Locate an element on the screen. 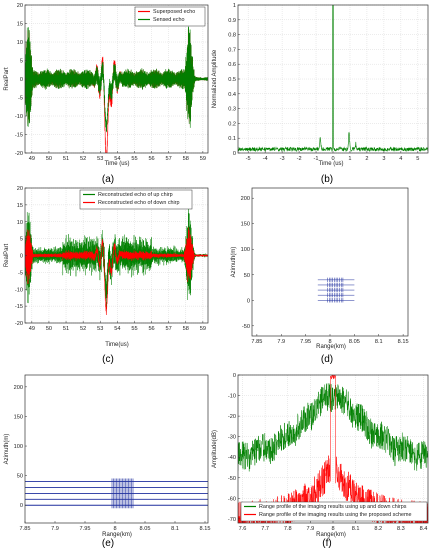  y-tick-label: 0.2 is located at coordinates (232, 124).